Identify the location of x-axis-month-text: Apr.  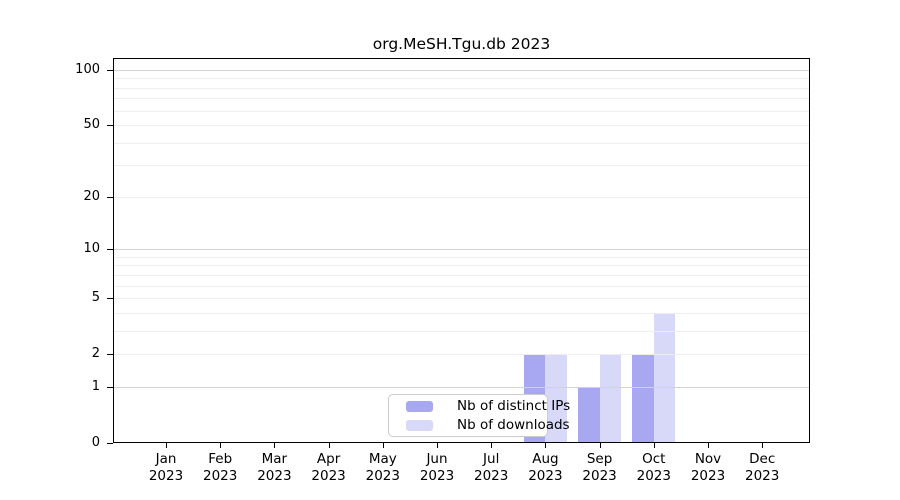
(328, 459).